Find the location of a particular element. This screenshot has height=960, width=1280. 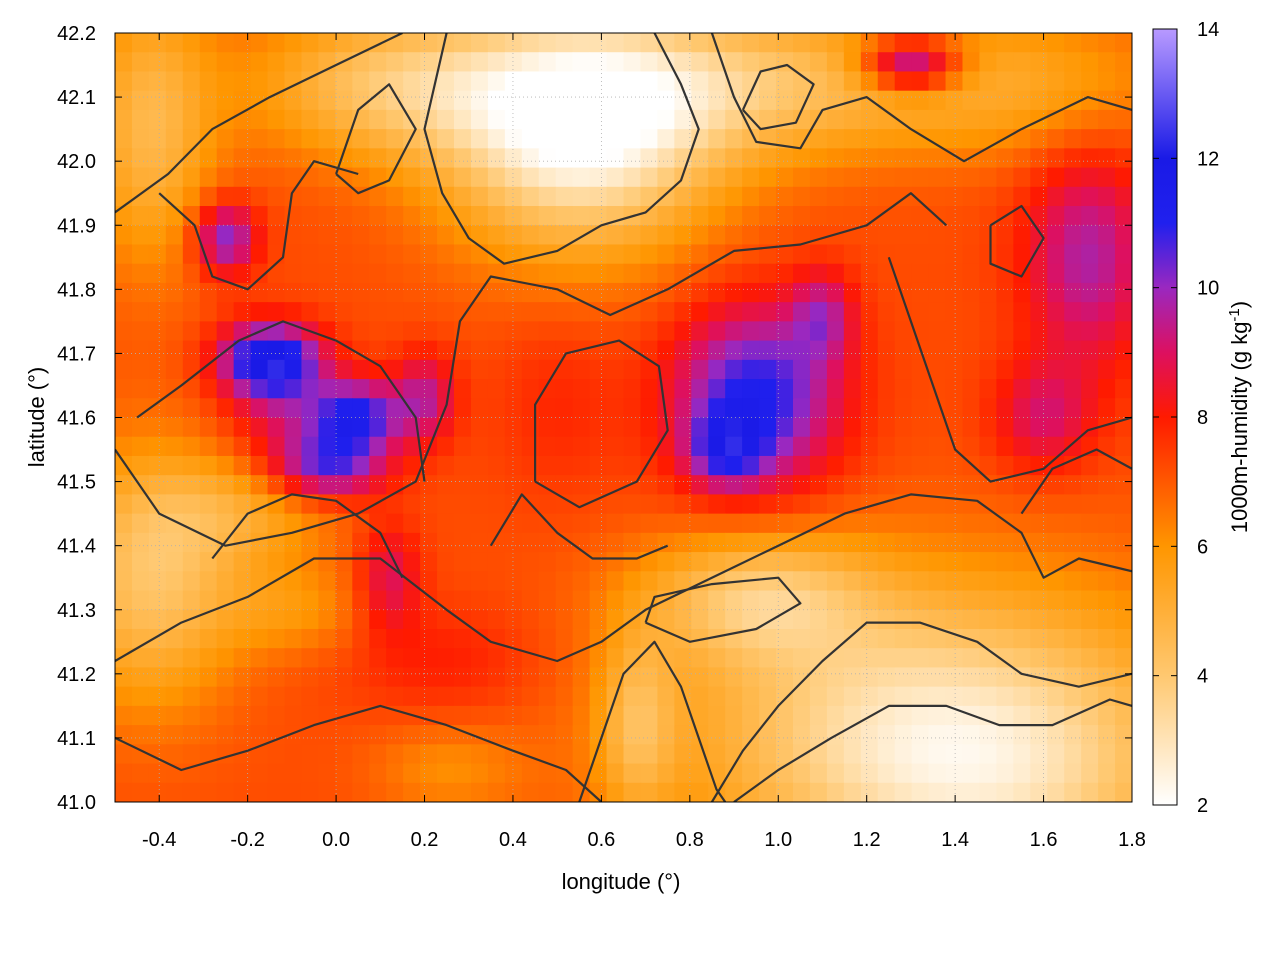

contour-line is located at coordinates (281, 401).